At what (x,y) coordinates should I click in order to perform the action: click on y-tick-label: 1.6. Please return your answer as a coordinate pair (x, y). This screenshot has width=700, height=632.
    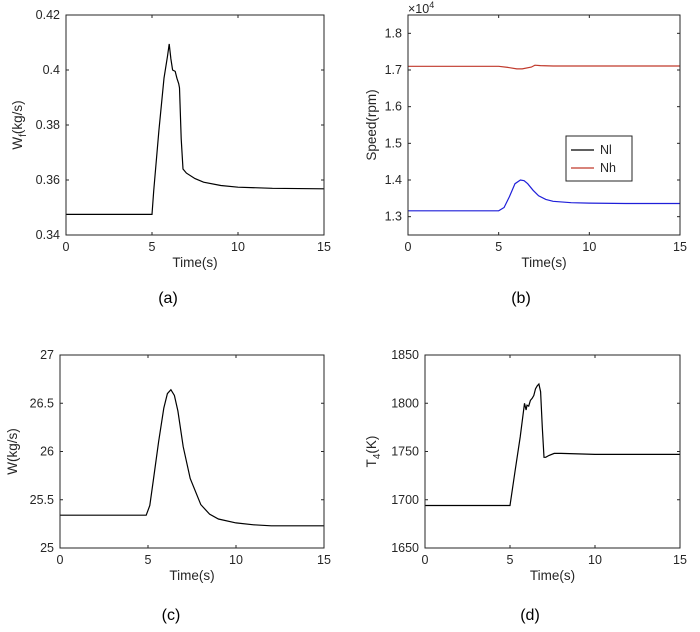
    Looking at the image, I should click on (393, 107).